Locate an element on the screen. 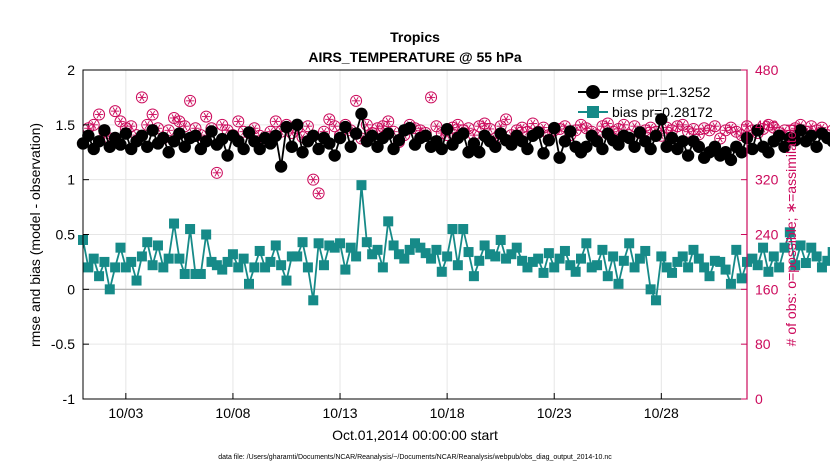 The width and height of the screenshot is (830, 470). tick-label-right: 80 is located at coordinates (763, 344).